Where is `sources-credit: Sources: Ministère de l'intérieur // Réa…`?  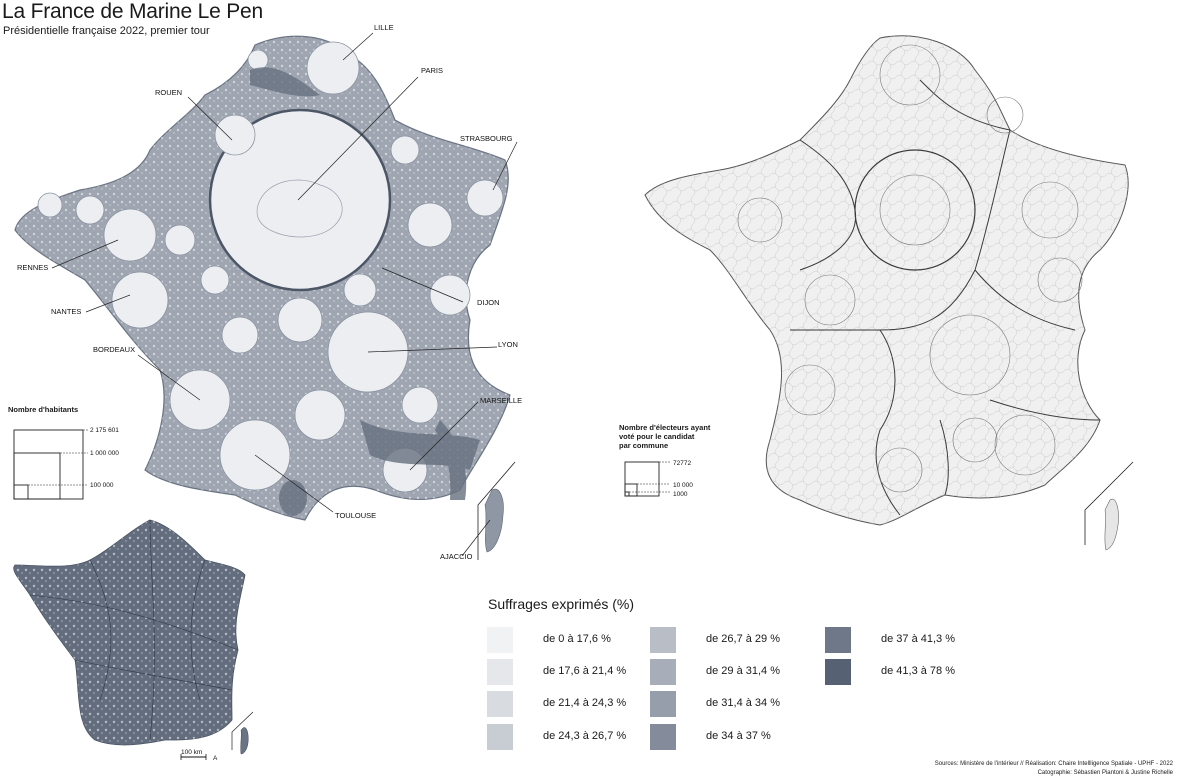 sources-credit: Sources: Ministère de l'intérieur // Réa… is located at coordinates (1053, 764).